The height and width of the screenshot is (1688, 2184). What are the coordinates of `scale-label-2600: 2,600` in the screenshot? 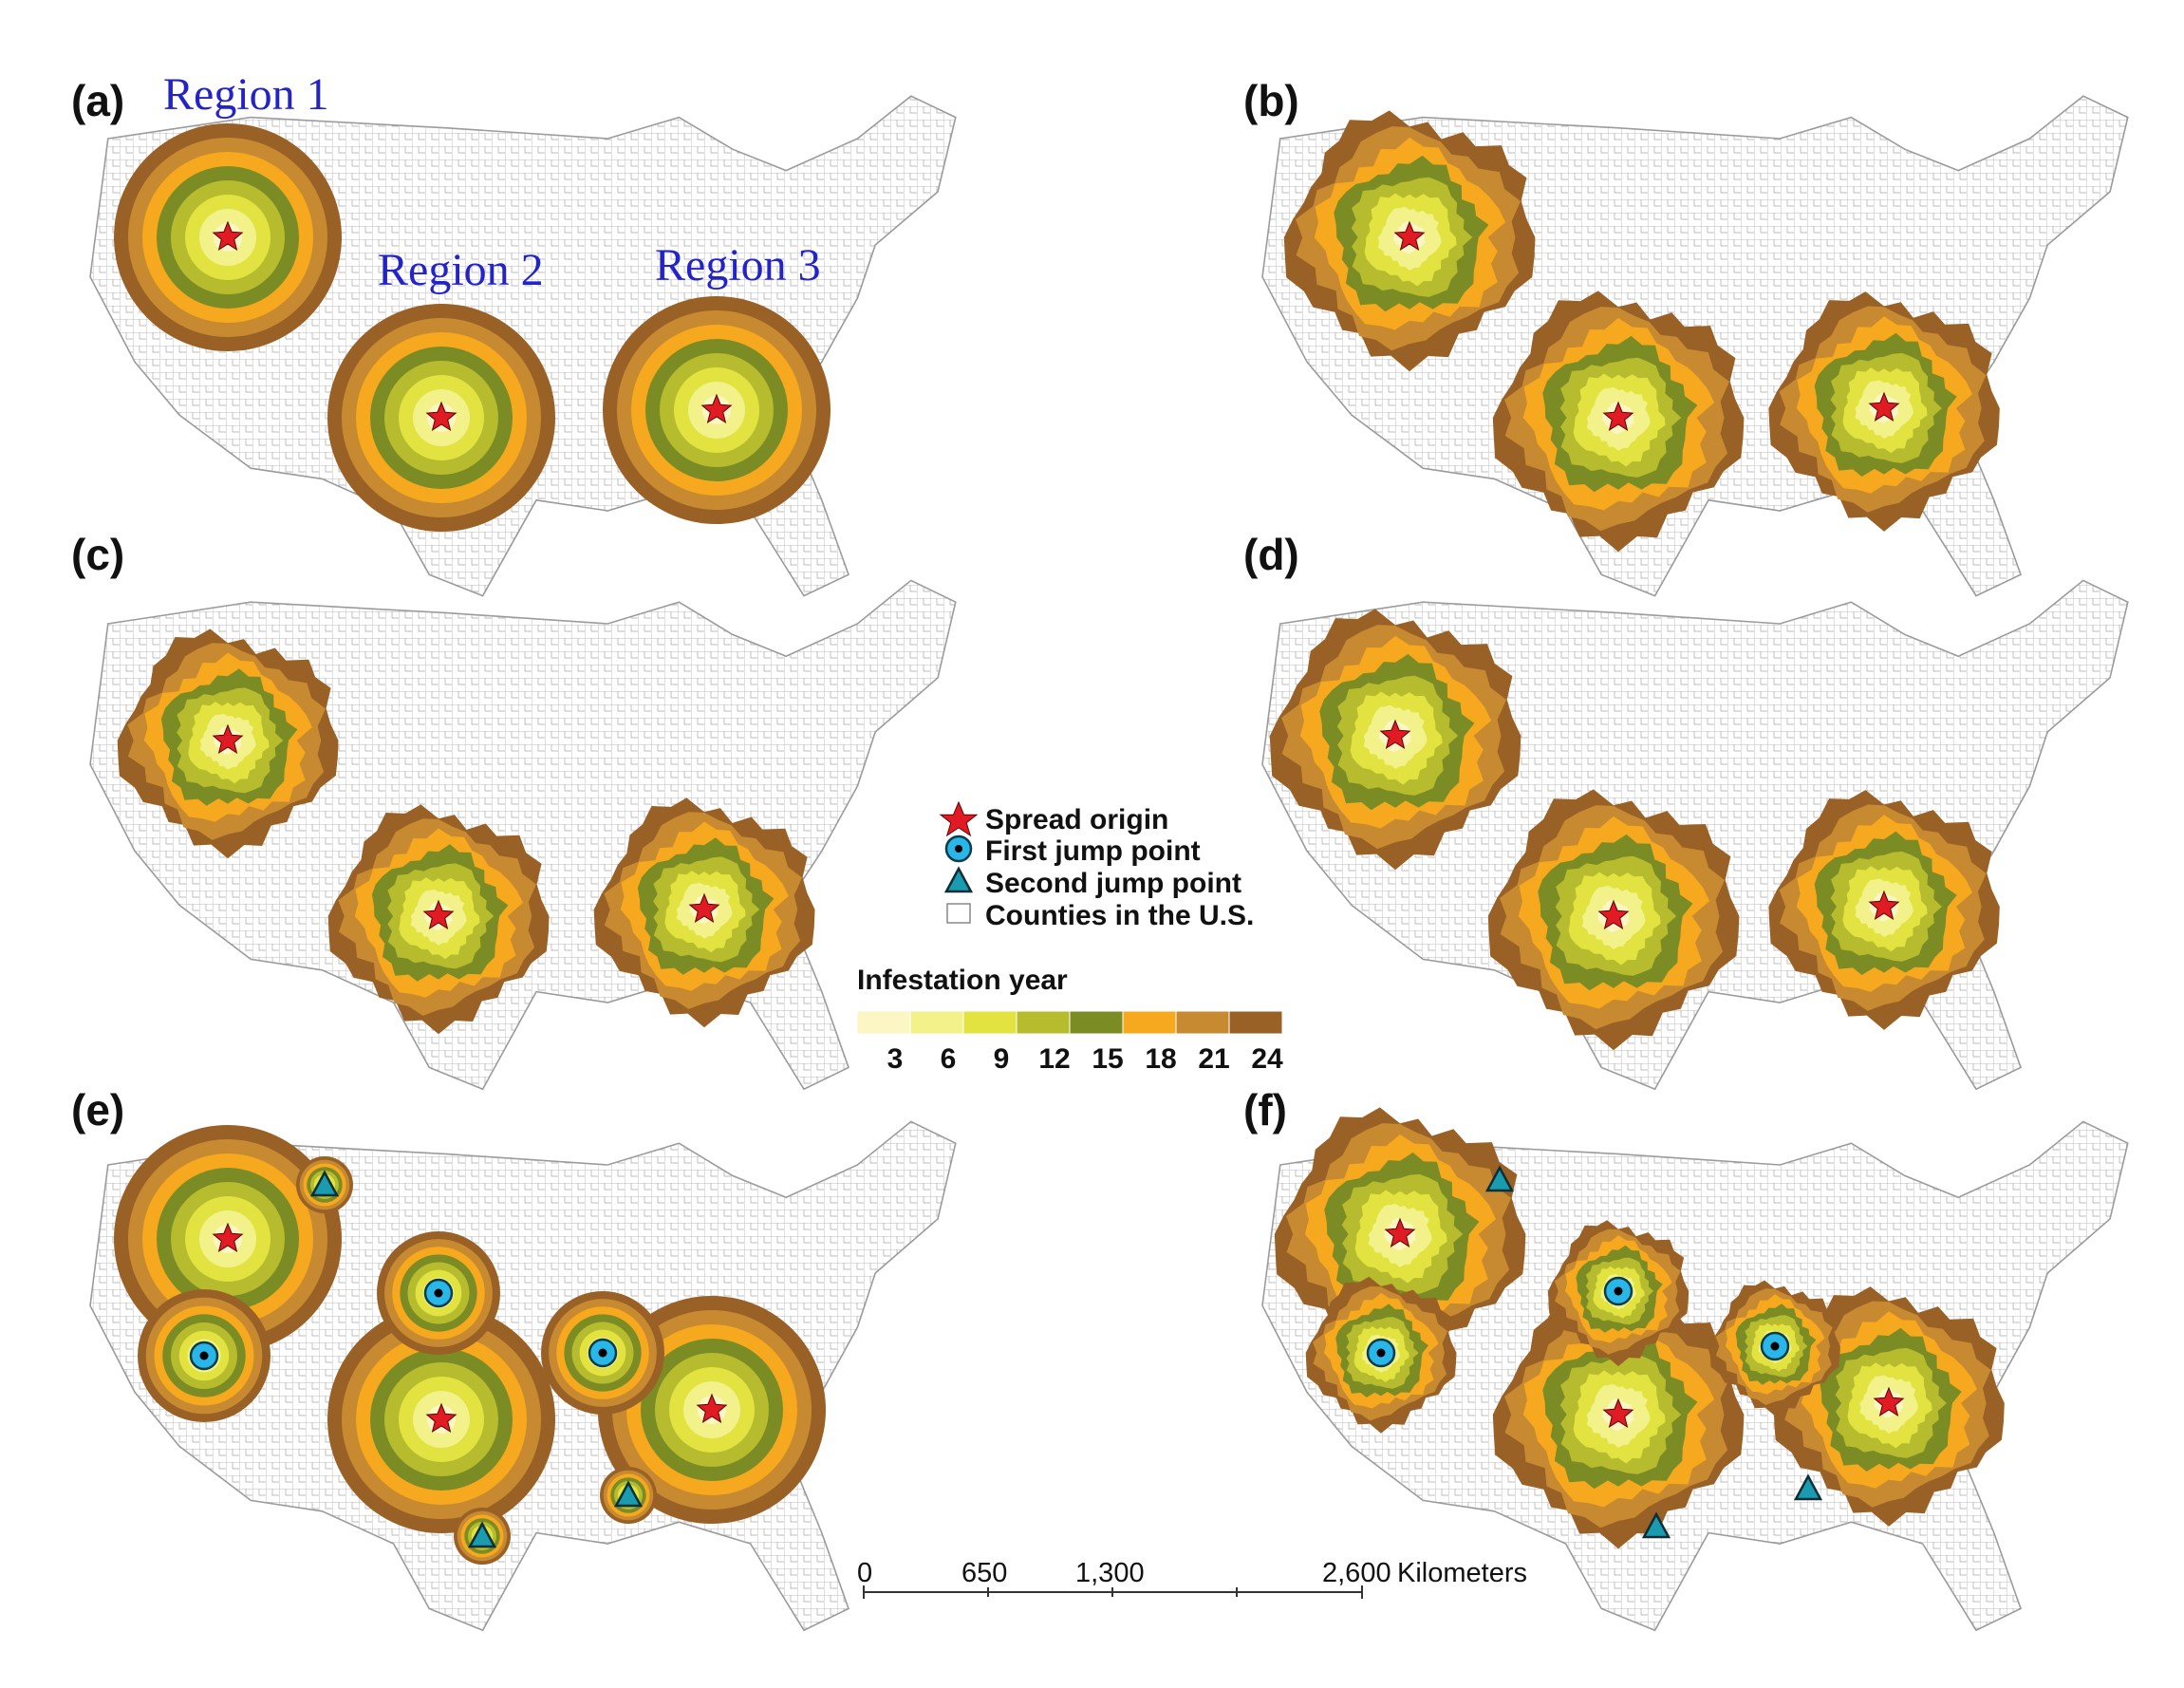 It's located at (1356, 1573).